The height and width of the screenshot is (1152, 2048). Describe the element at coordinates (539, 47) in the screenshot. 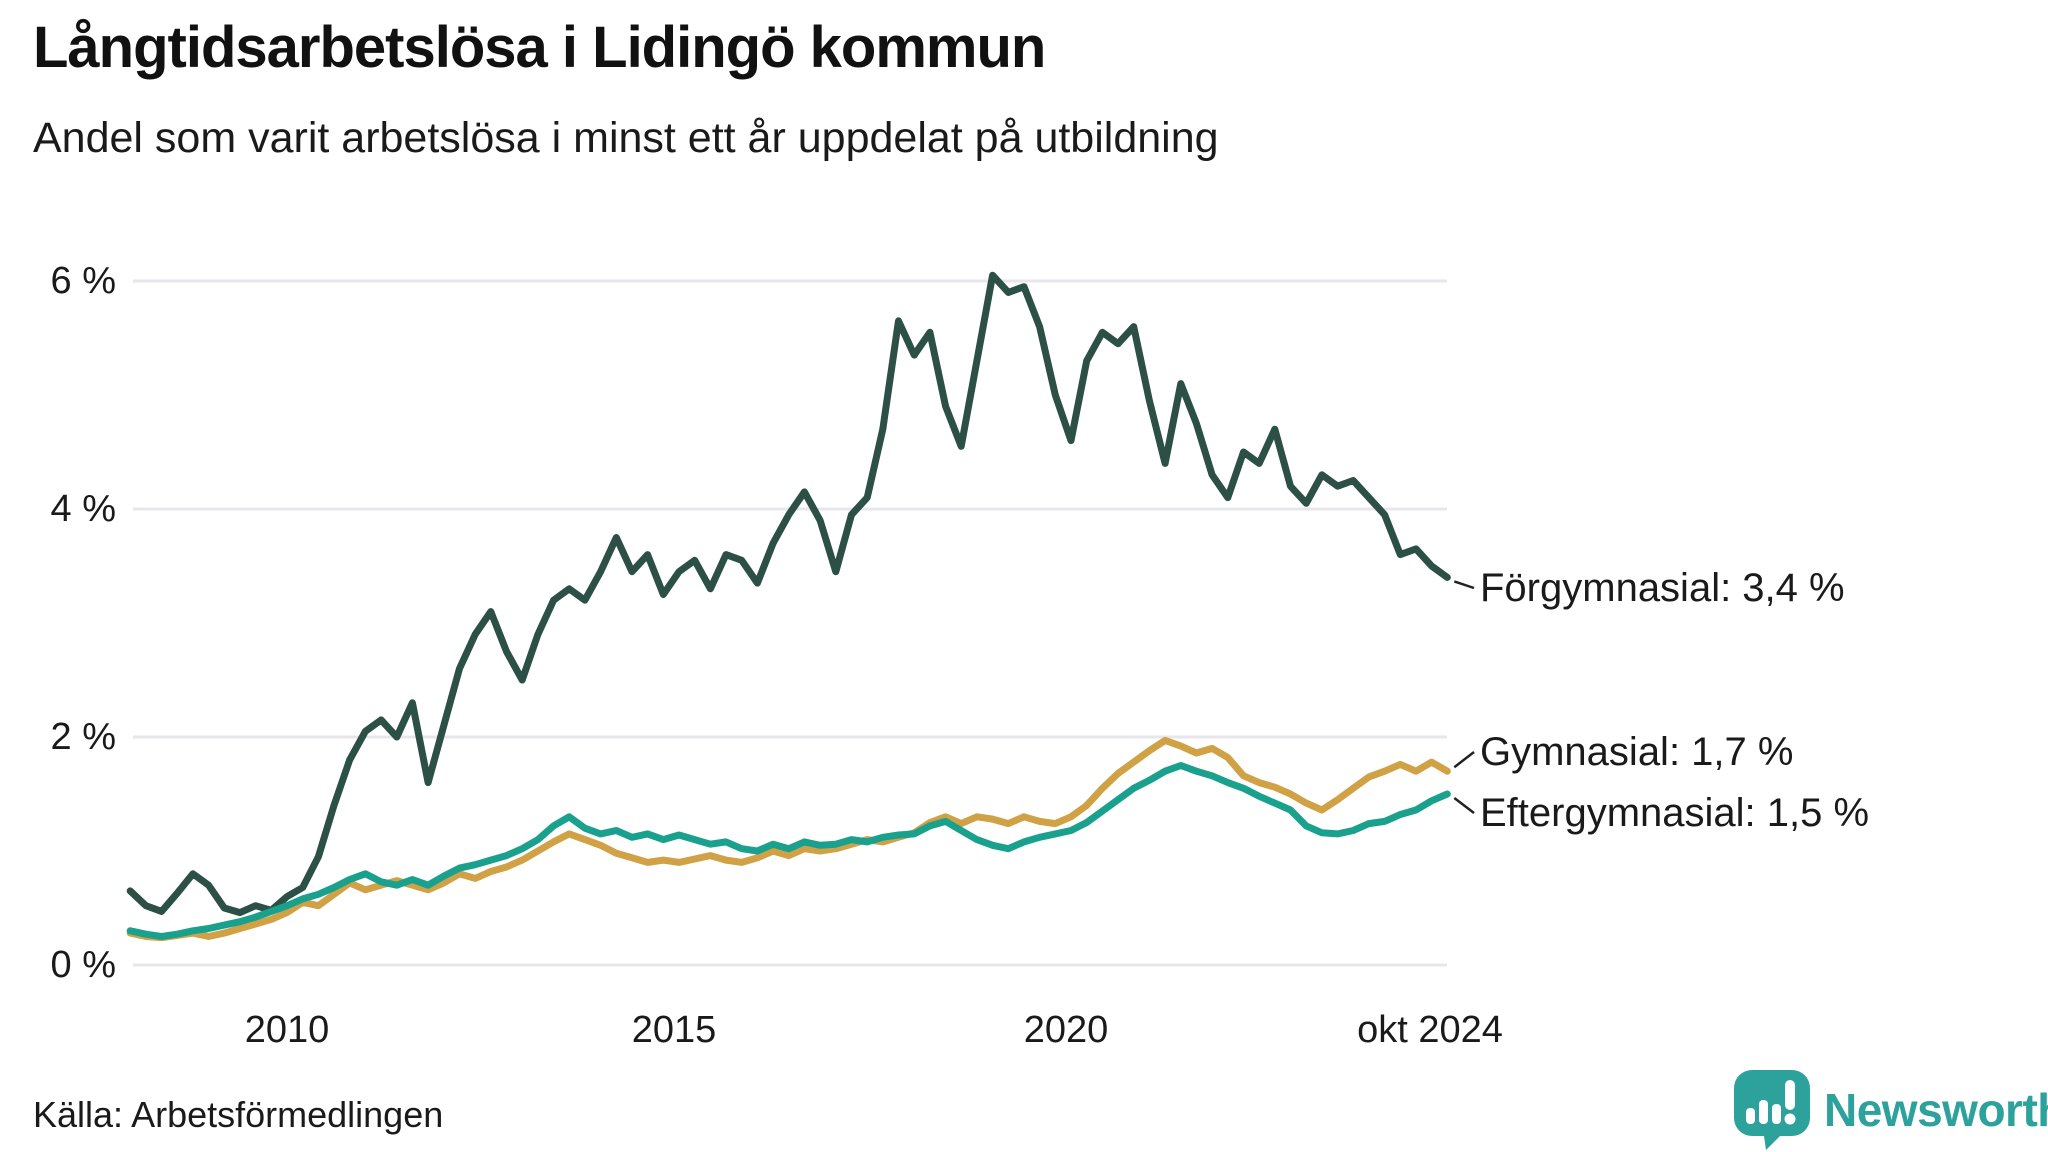

I see `page-title: Långtidsarbetslösa i Lidingö kommun` at that location.